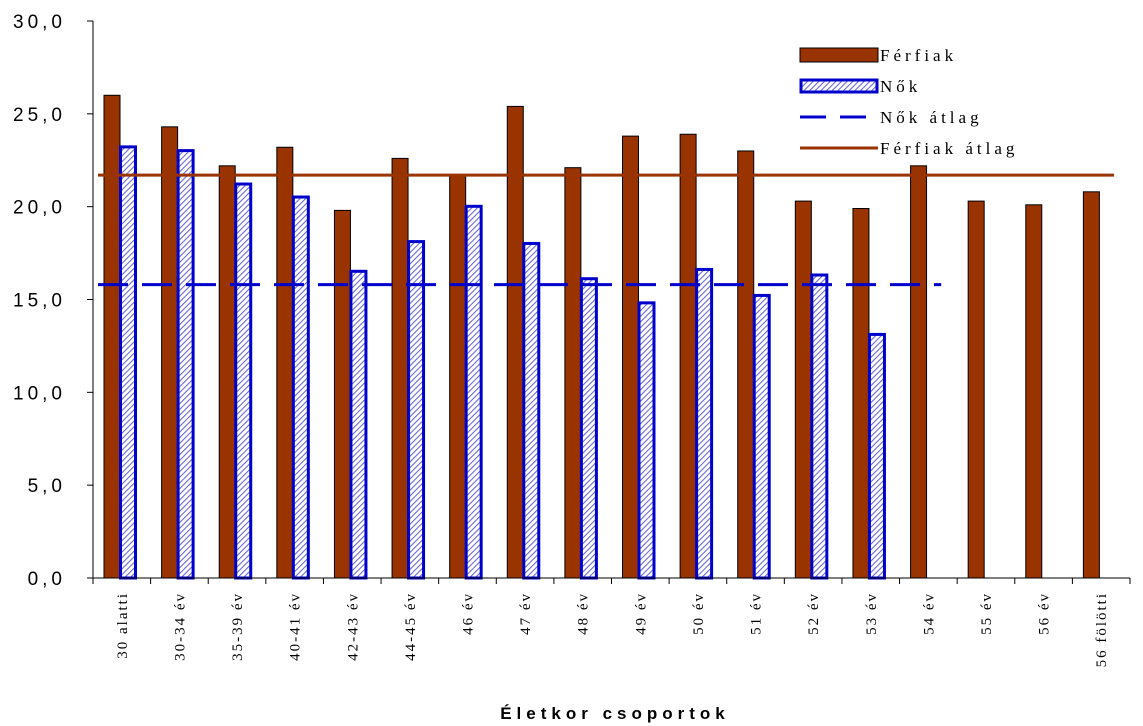  Describe the element at coordinates (47, 486) in the screenshot. I see `y-tick-label: 5,0` at that location.